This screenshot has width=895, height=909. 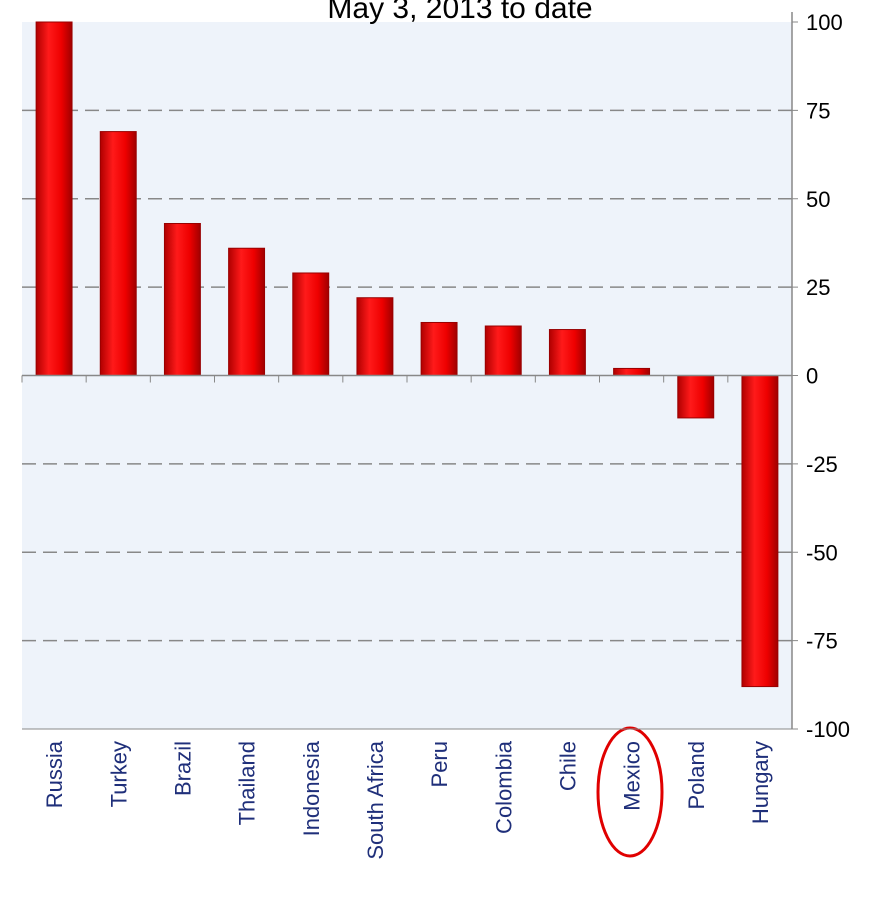 What do you see at coordinates (760, 782) in the screenshot?
I see `x-tick-label: Hungary` at bounding box center [760, 782].